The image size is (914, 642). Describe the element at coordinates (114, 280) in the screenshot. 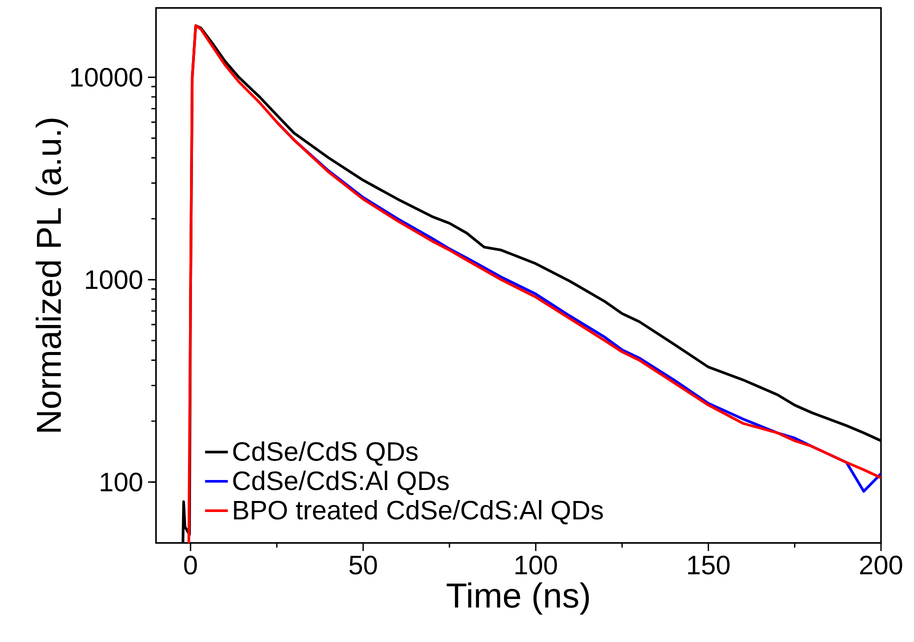

I see `y-tick-label: 1000` at that location.